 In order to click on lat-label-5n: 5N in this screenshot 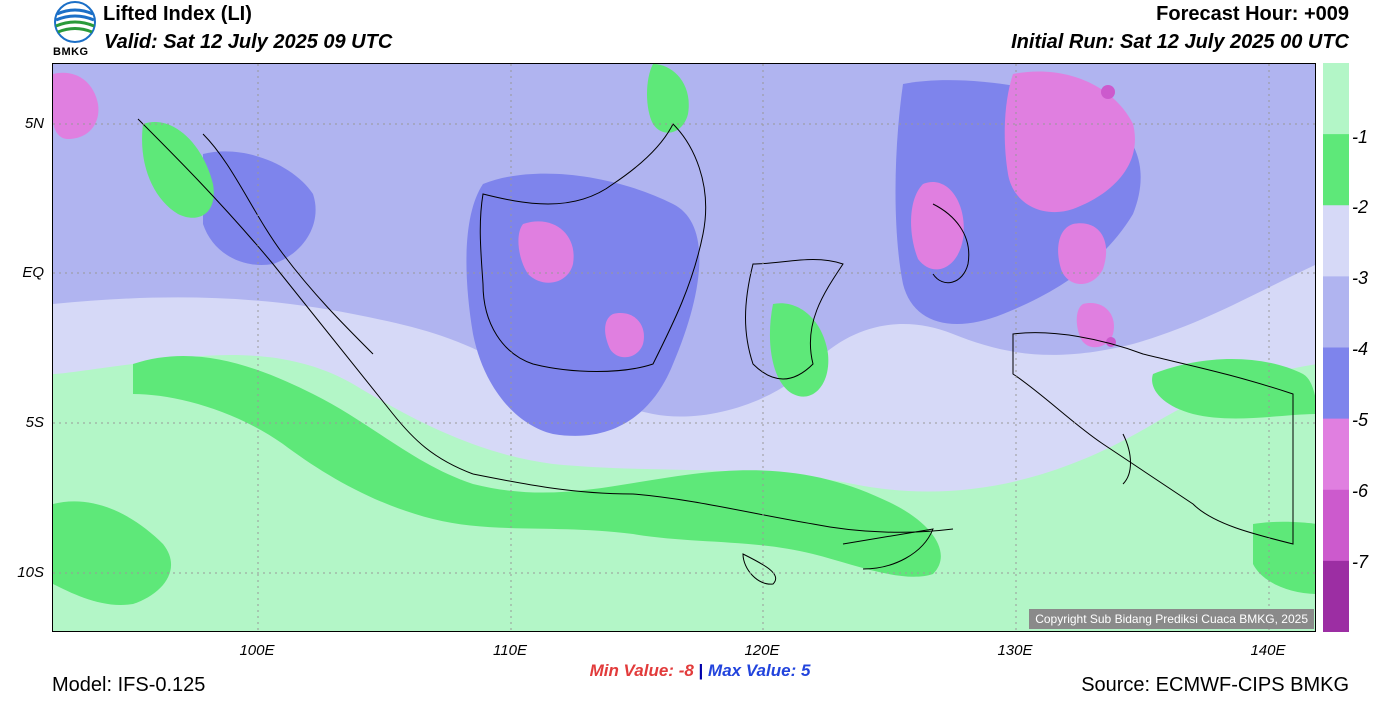, I will do `click(34, 123)`.